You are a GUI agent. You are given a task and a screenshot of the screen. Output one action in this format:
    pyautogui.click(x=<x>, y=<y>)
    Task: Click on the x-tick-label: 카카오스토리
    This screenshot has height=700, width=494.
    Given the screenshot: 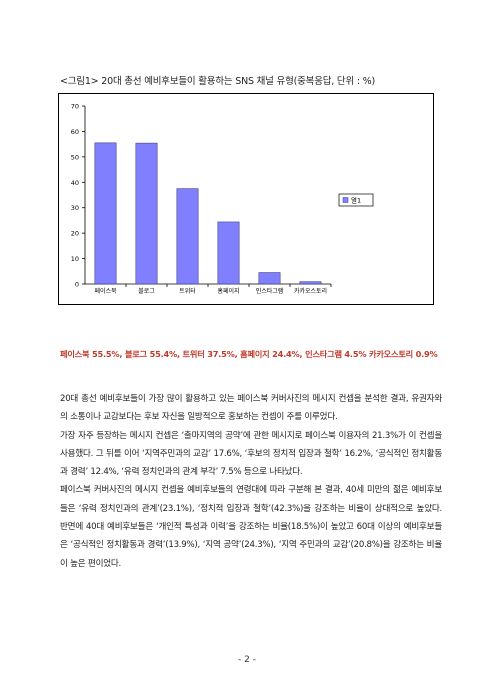 What is the action you would take?
    pyautogui.click(x=310, y=291)
    